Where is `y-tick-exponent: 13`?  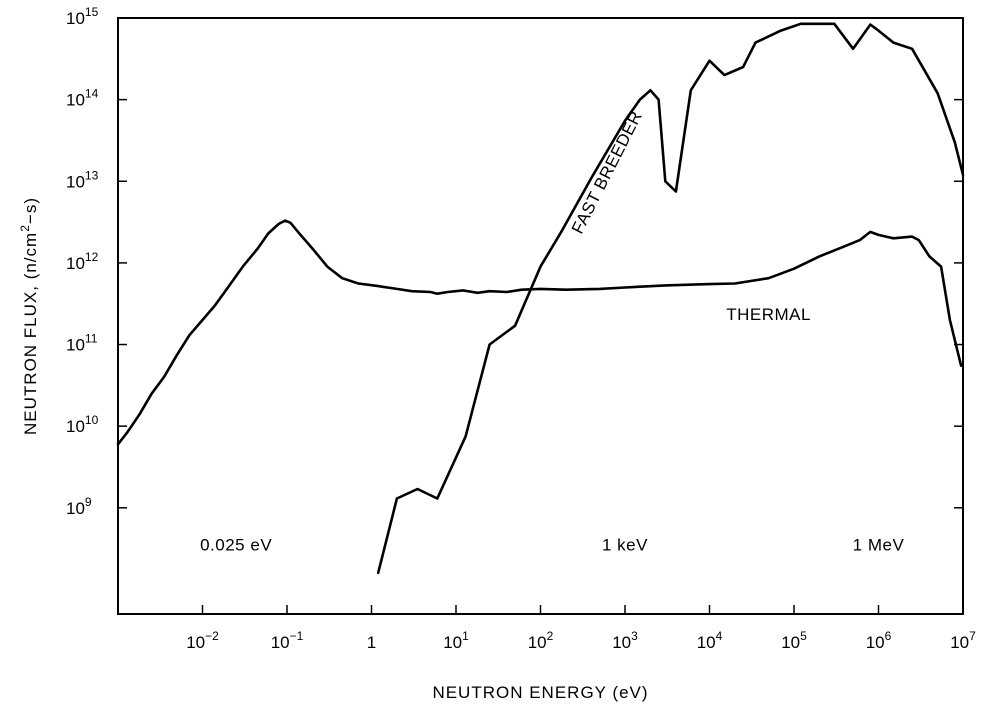
y-tick-exponent: 13 is located at coordinates (92, 175).